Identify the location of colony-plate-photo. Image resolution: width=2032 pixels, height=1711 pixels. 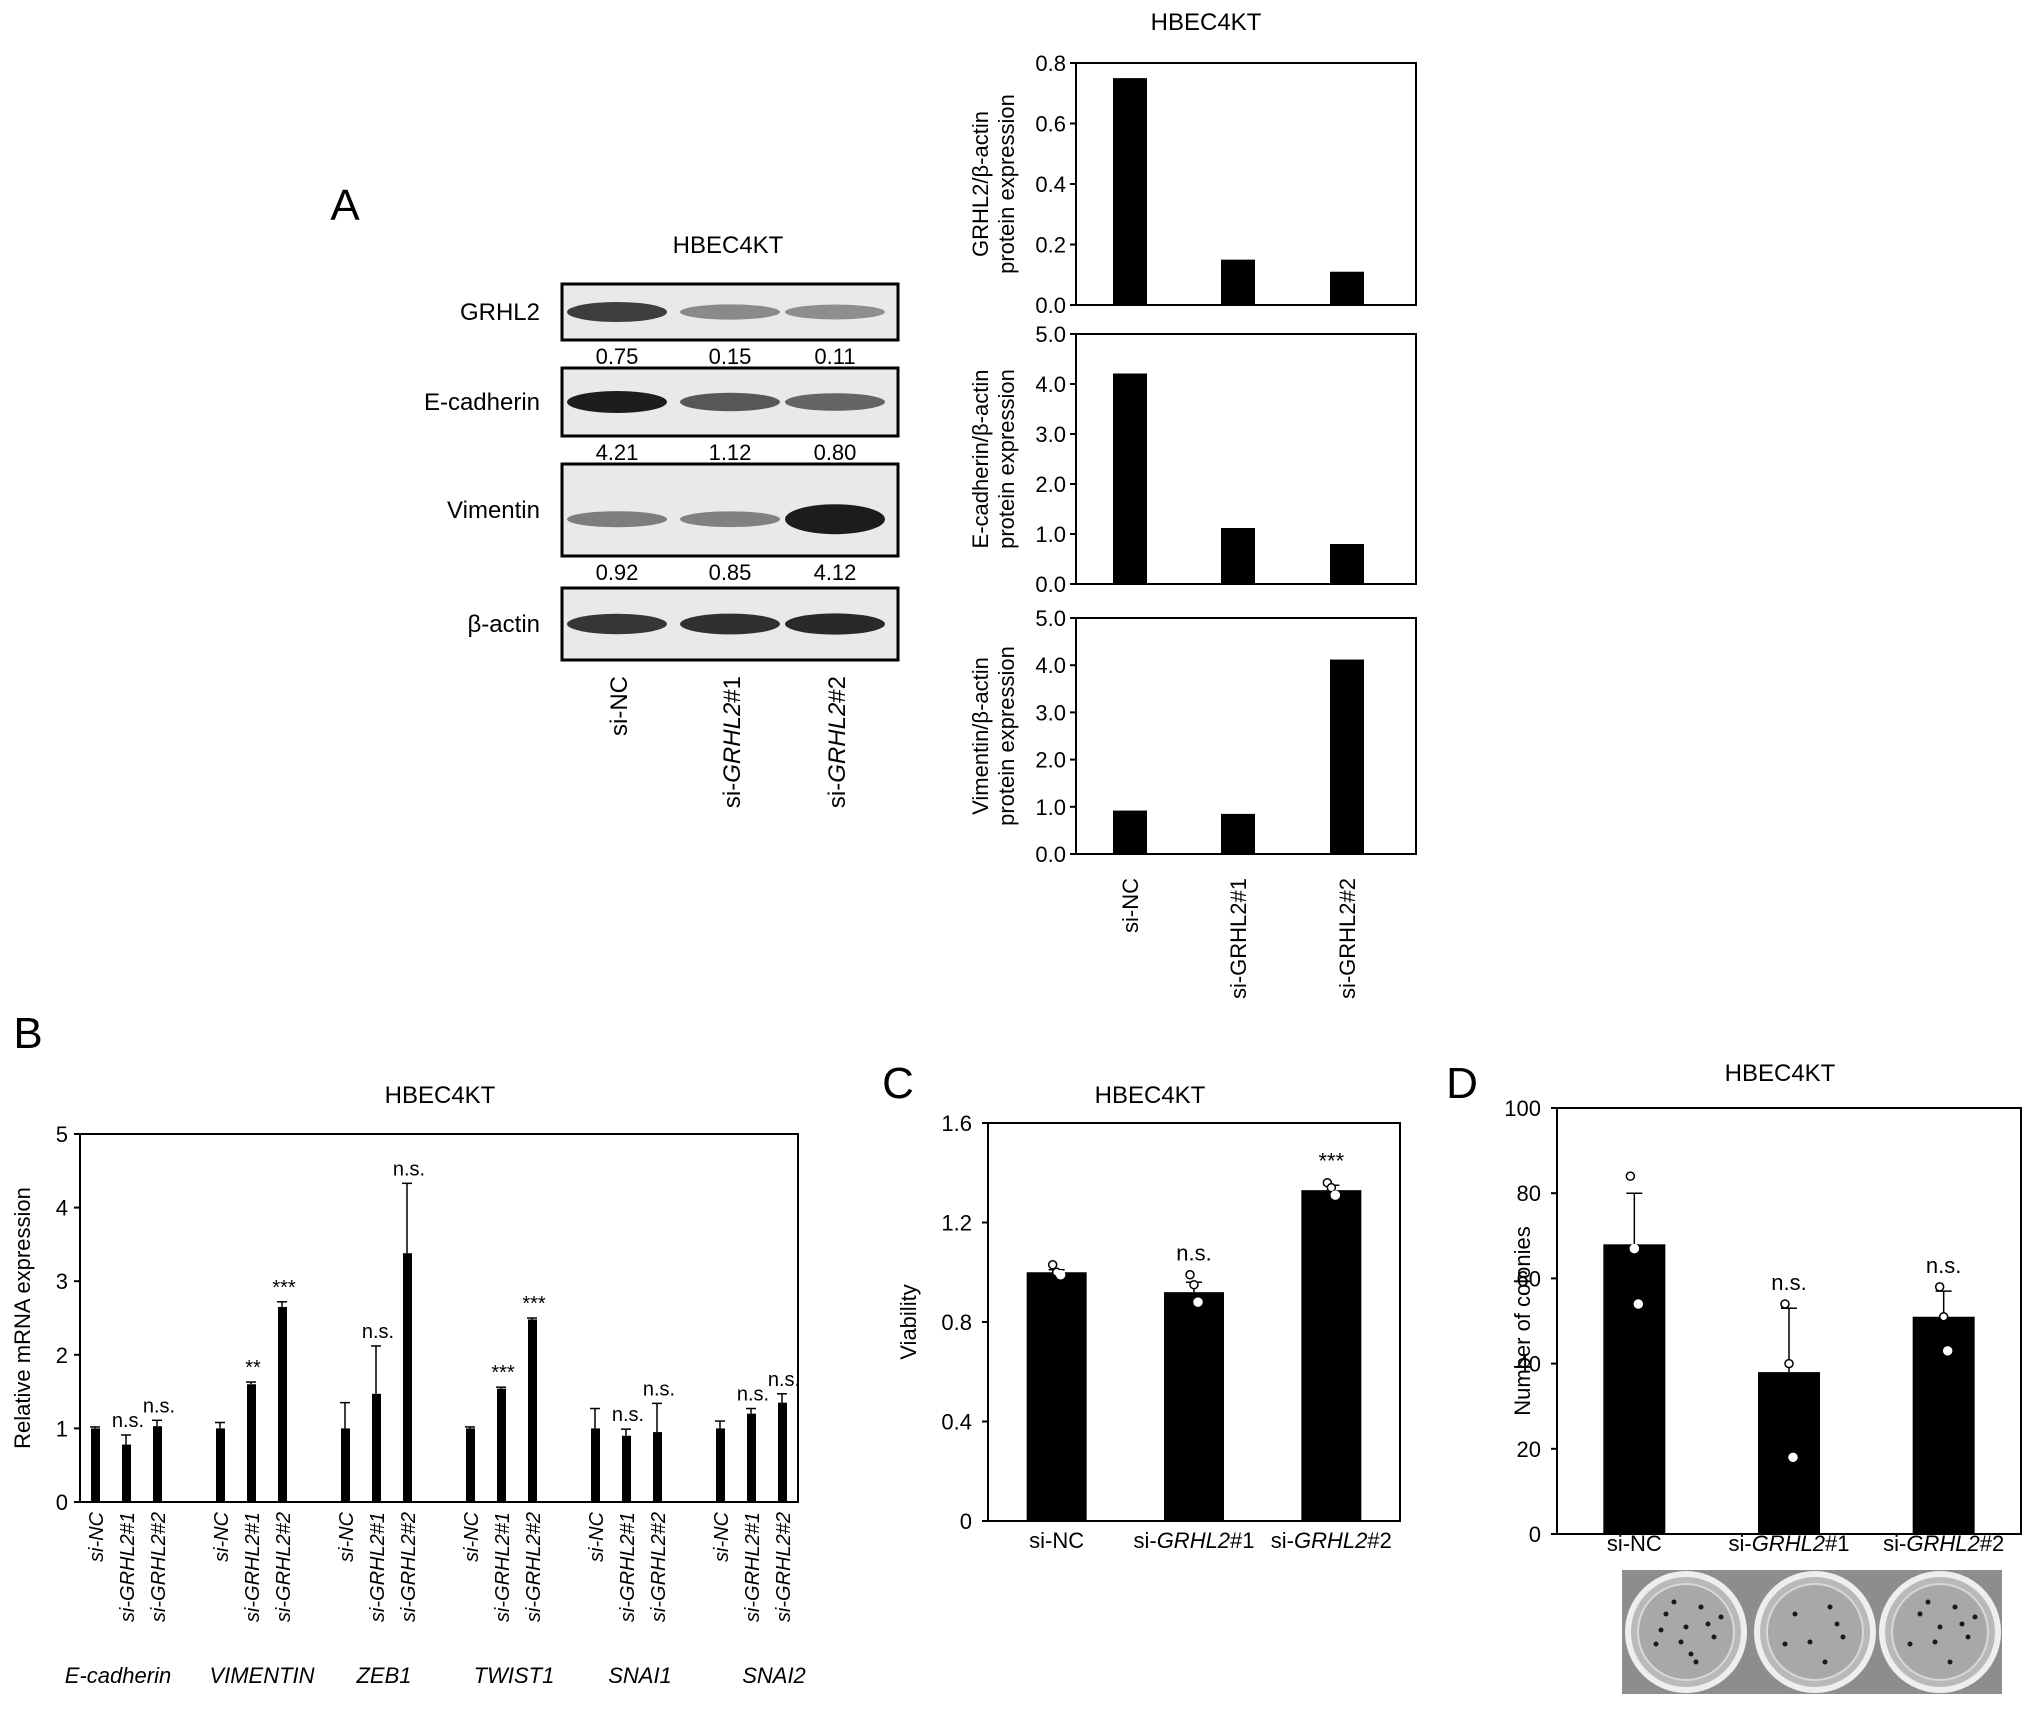
(1812, 1632).